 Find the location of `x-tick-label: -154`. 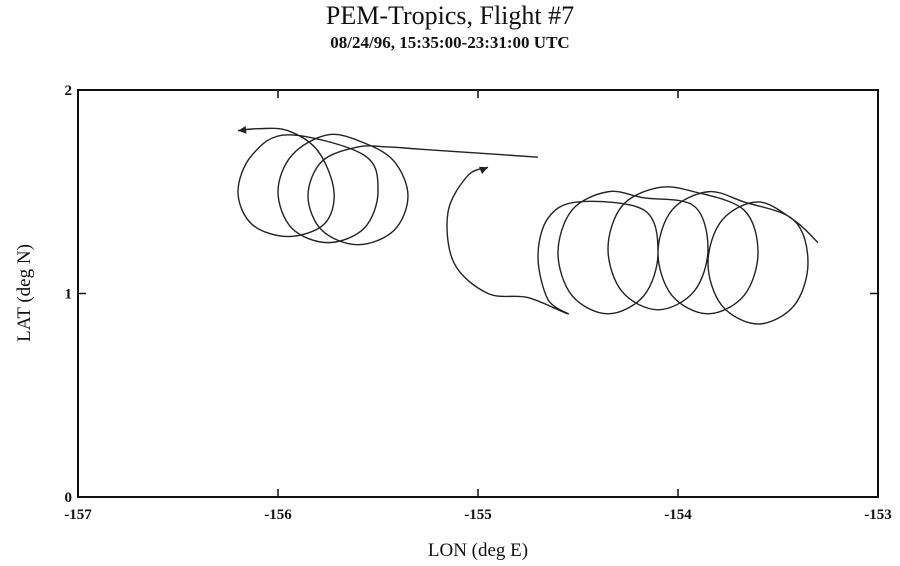

x-tick-label: -154 is located at coordinates (678, 515).